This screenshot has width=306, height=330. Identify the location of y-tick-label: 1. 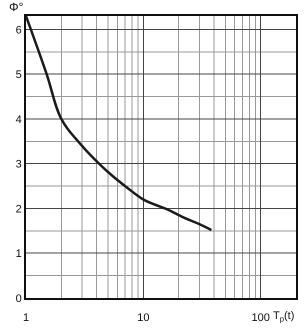
(19, 254).